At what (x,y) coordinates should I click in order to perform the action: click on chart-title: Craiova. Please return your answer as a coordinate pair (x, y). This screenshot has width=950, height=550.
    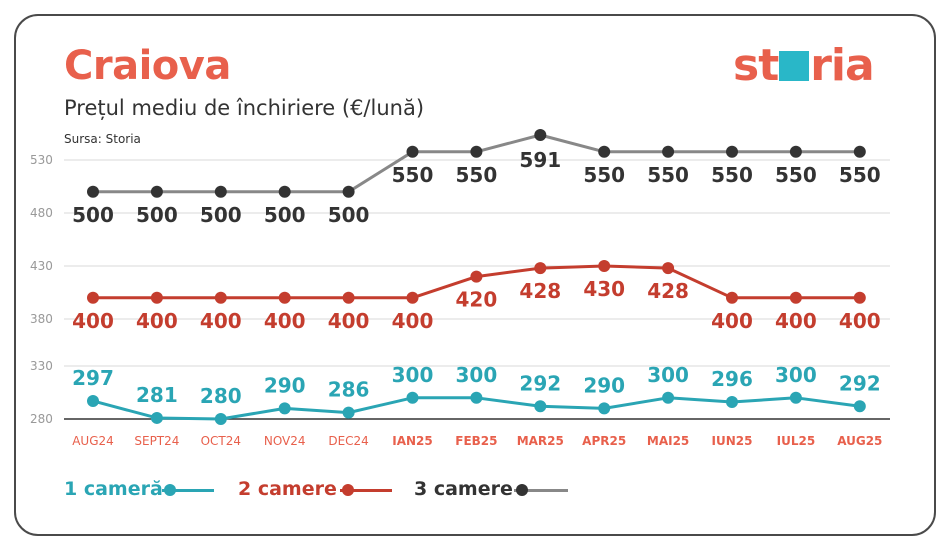
    Looking at the image, I should click on (147, 66).